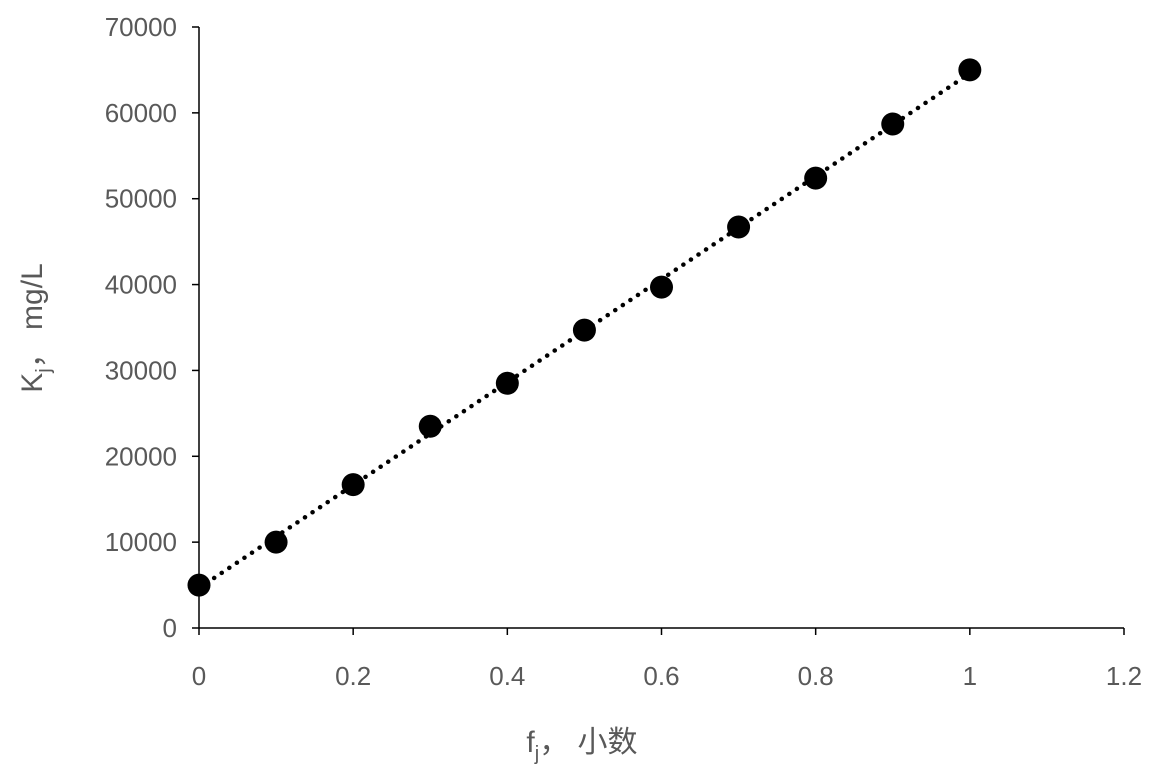 Image resolution: width=1159 pixels, height=784 pixels. What do you see at coordinates (35, 328) in the screenshot?
I see `y-axis-label: Kj， mg/L` at bounding box center [35, 328].